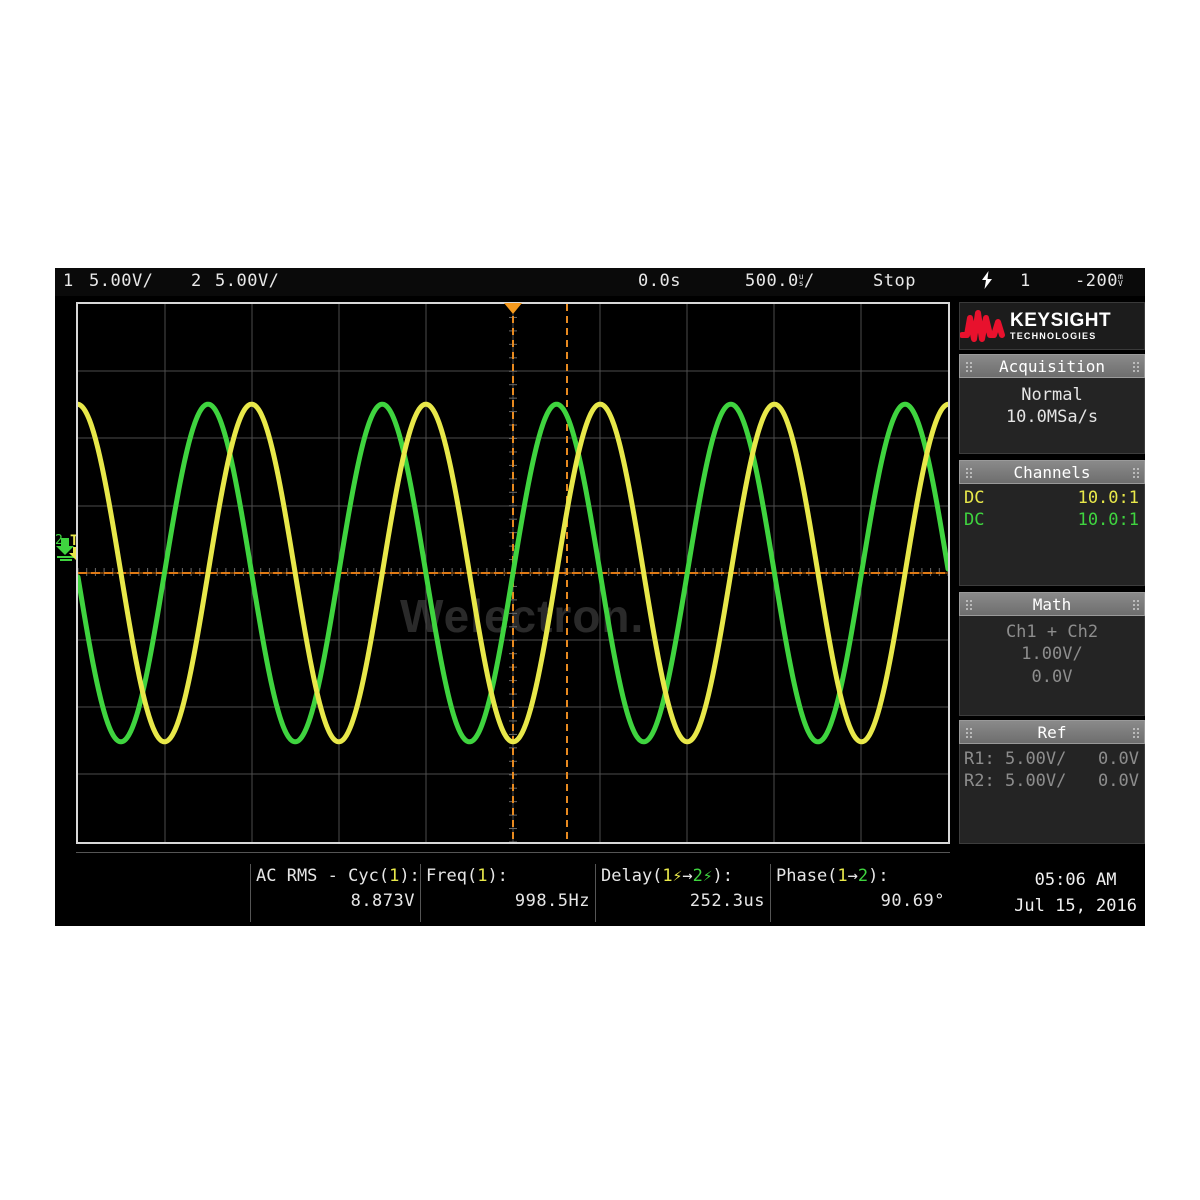 Image resolution: width=1200 pixels, height=1200 pixels. What do you see at coordinates (497, 876) in the screenshot?
I see `freq-label-post: ):` at bounding box center [497, 876].